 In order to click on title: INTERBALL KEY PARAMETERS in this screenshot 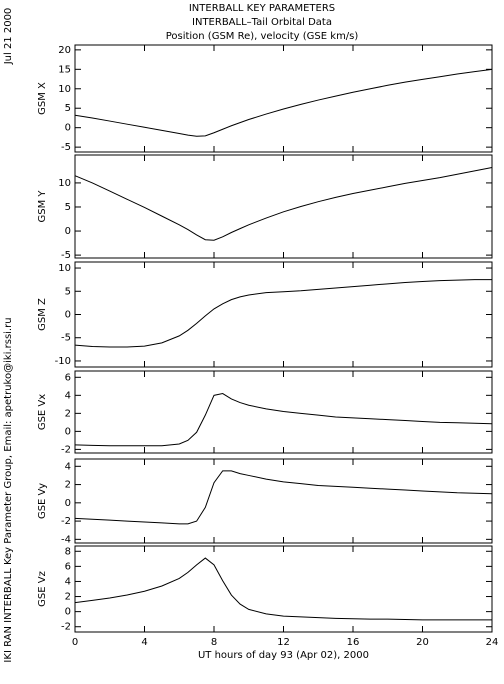, I will do `click(262, 8)`.